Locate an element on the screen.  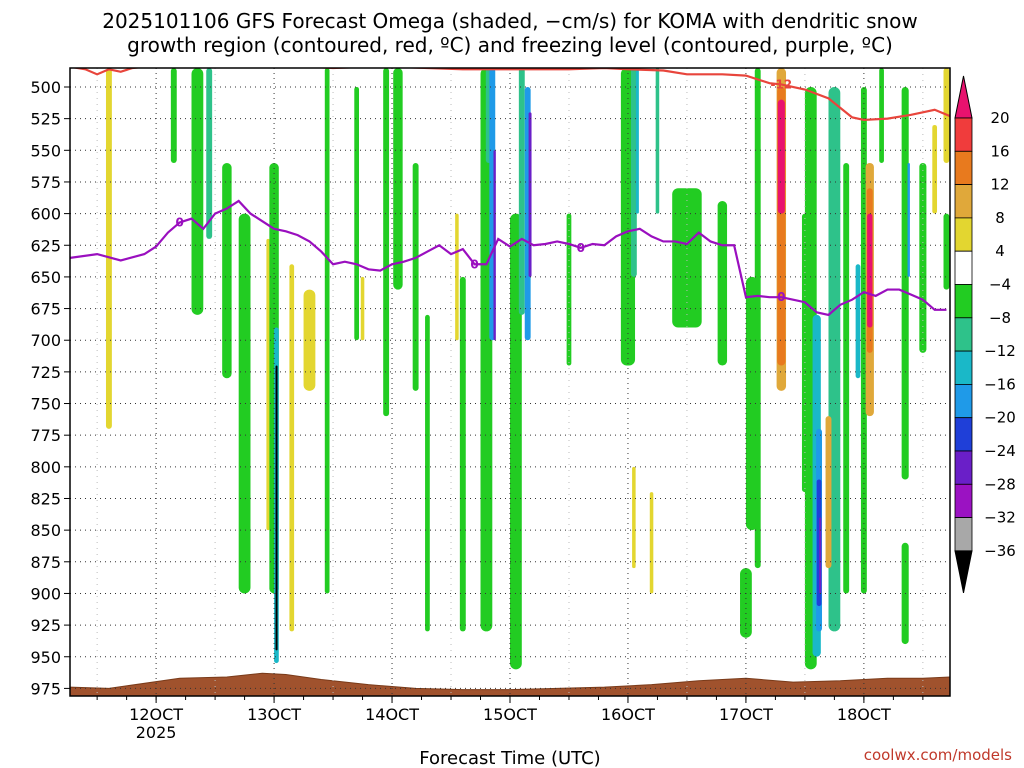
y-tick-label: 900 is located at coordinates (45, 593).